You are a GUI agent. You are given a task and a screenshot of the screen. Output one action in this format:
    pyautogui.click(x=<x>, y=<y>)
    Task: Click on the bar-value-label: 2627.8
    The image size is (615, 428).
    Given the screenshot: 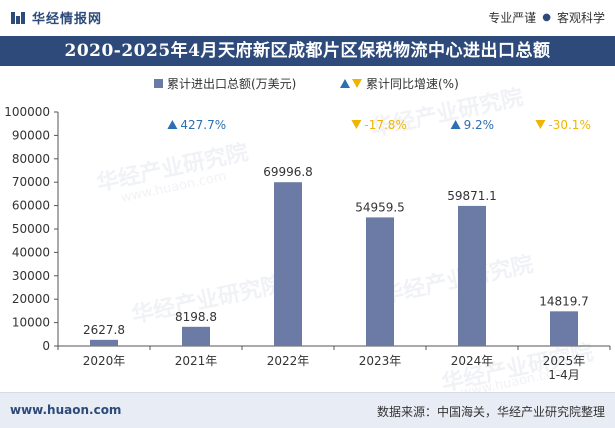 What is the action you would take?
    pyautogui.click(x=104, y=330)
    